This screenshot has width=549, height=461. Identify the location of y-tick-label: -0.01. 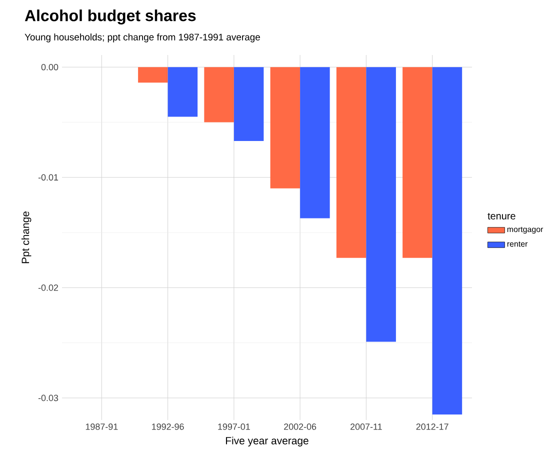
(48, 177).